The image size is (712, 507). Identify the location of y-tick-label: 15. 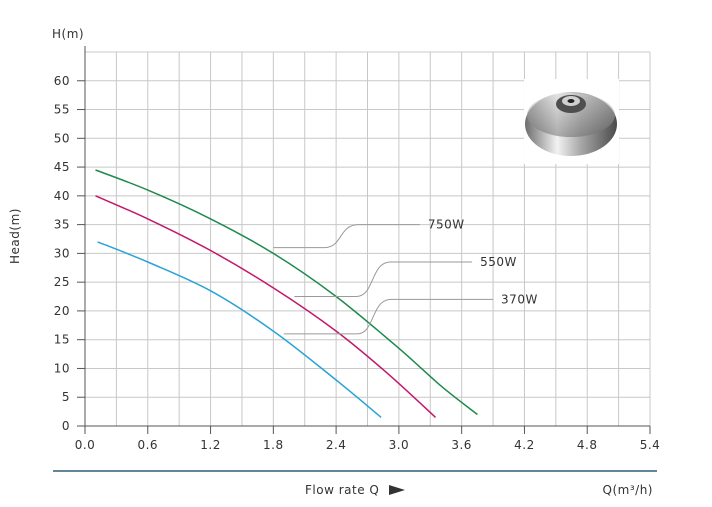
(62, 340).